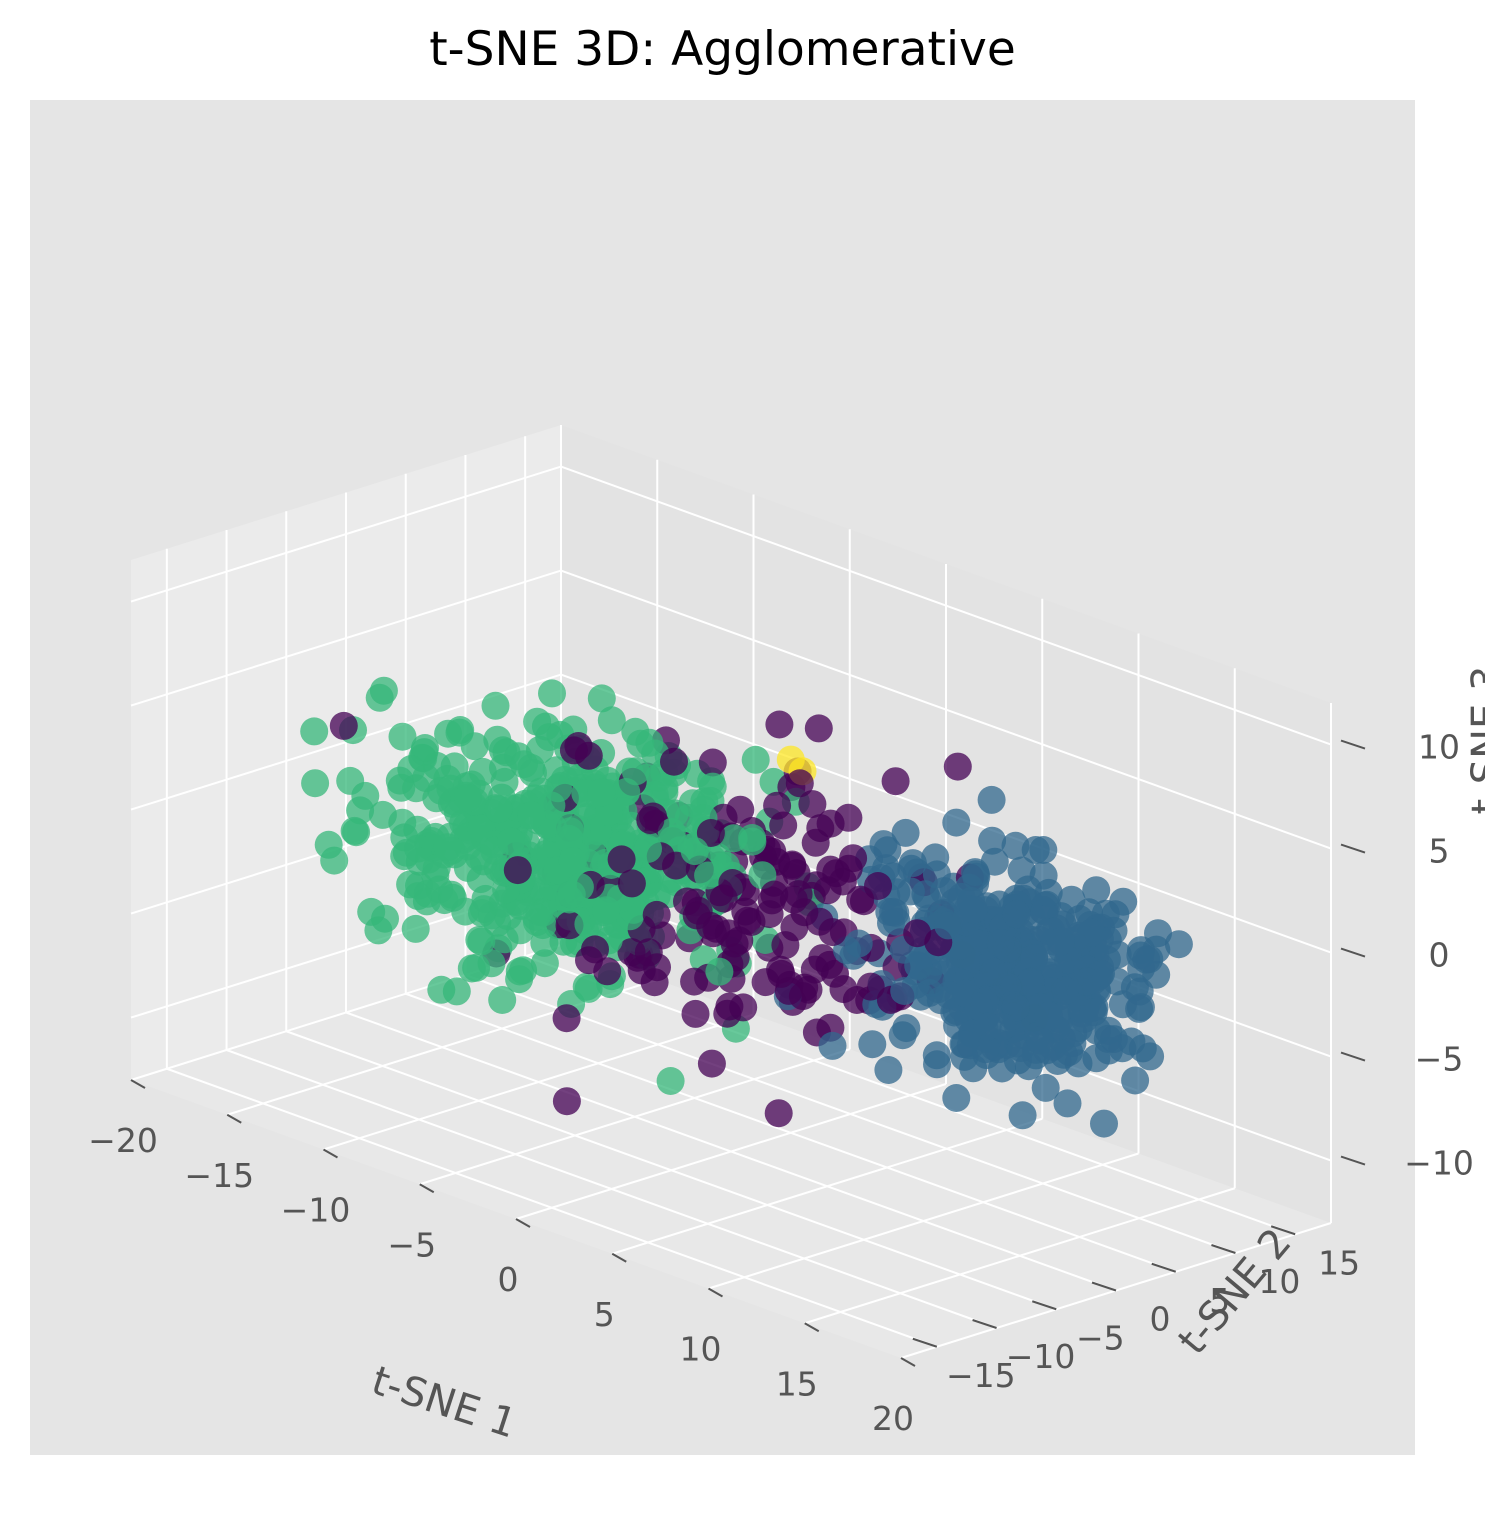 This screenshot has height=1528, width=1485. What do you see at coordinates (1353, 1160) in the screenshot?
I see `z-tick` at bounding box center [1353, 1160].